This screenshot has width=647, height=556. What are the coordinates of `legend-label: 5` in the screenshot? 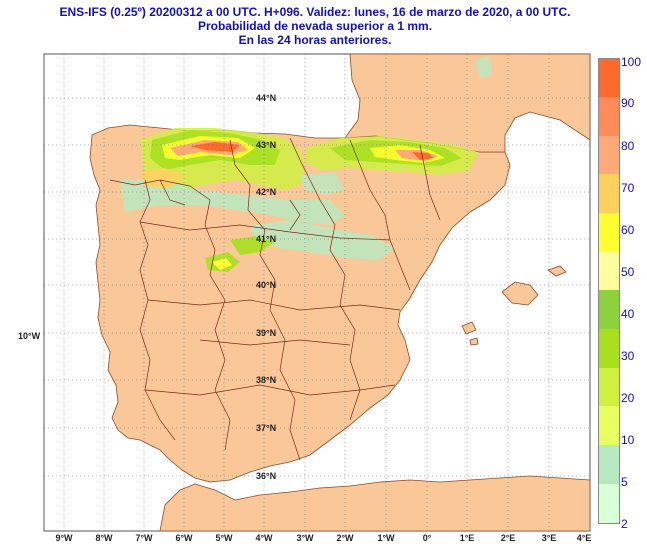 It's located at (624, 482).